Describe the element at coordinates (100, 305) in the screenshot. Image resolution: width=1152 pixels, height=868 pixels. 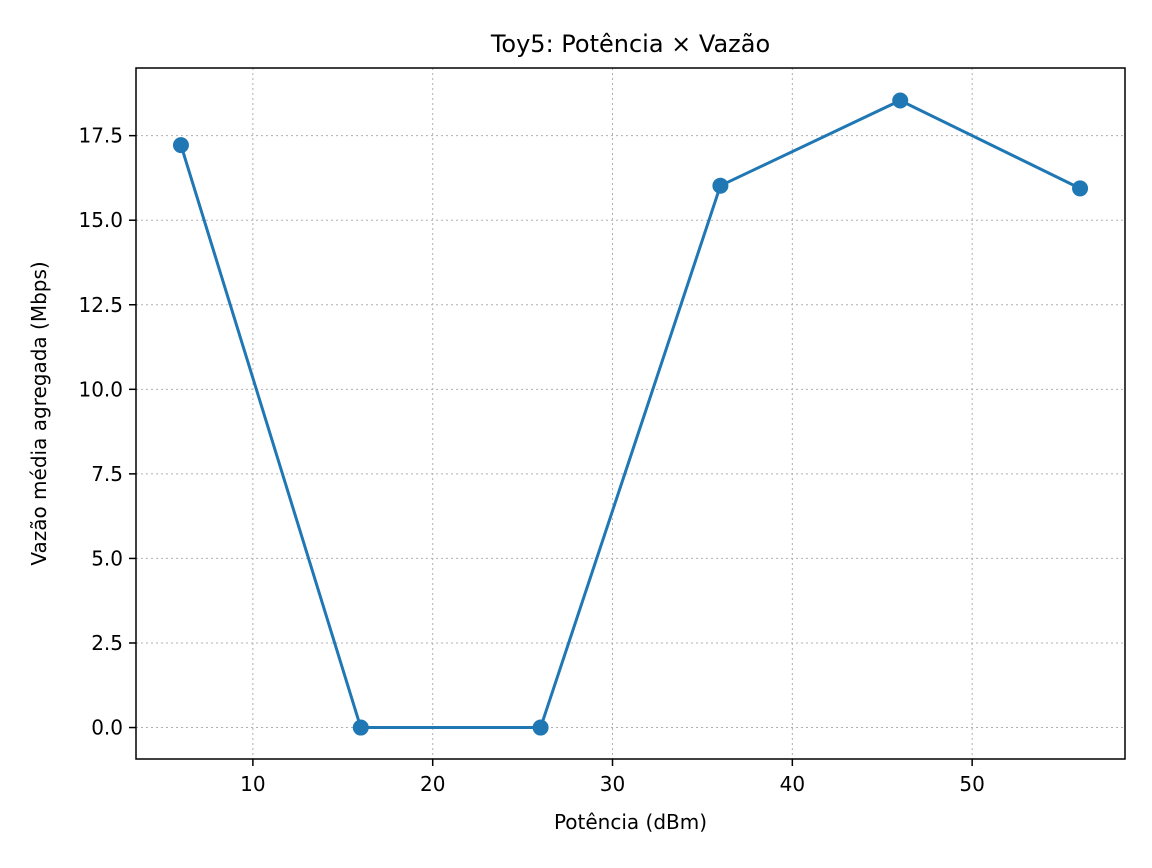
I see `y-tick-label: 12.5` at that location.